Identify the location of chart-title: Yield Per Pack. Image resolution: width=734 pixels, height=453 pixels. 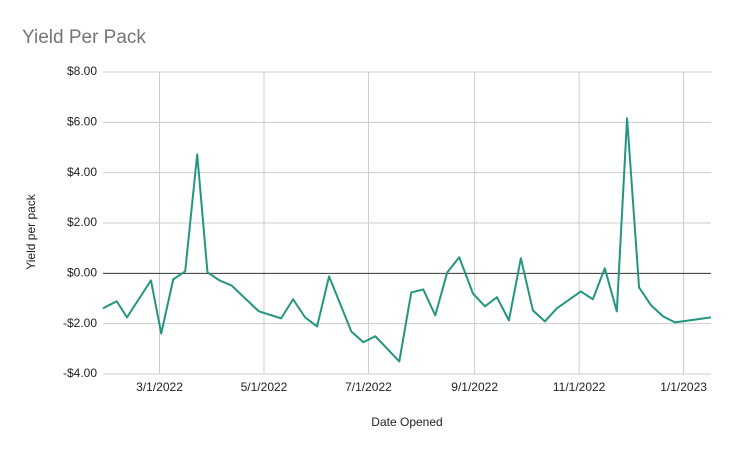
(84, 37).